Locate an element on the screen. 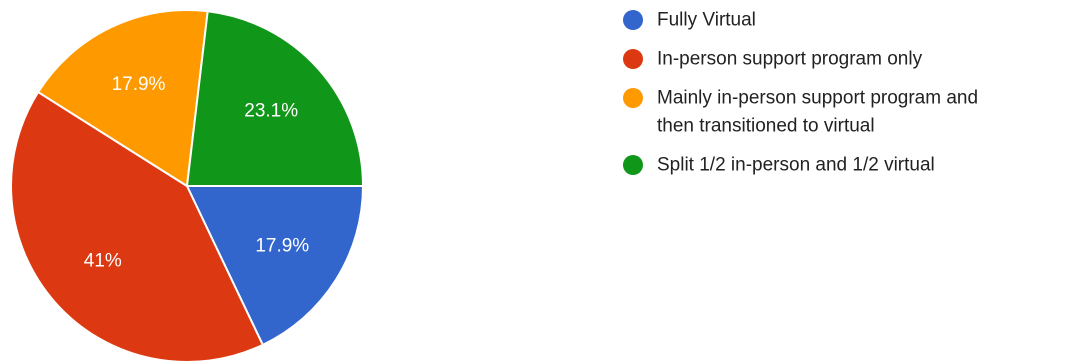 Image resolution: width=1071 pixels, height=362 pixels. legend-label: then transitioned to virtual is located at coordinates (766, 126).